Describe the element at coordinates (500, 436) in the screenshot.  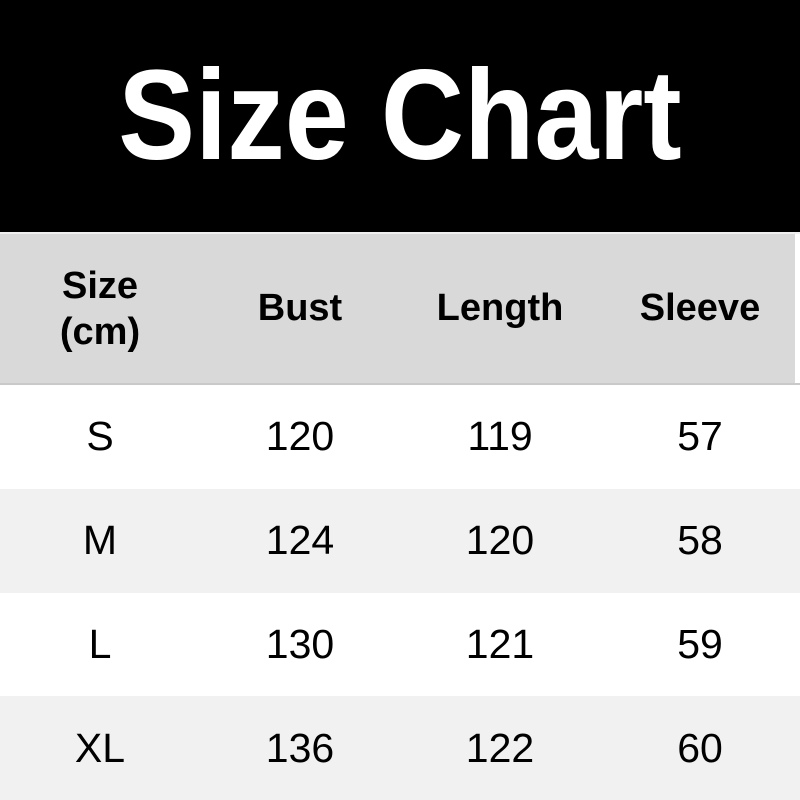
I see `length-value: 119` at that location.